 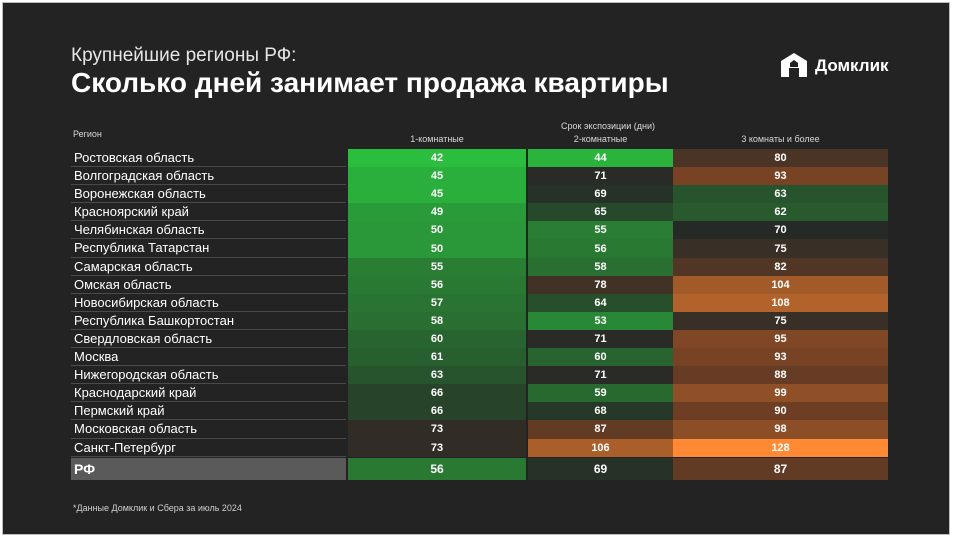 What do you see at coordinates (600, 447) in the screenshot?
I see `heatmap-cell: 106` at bounding box center [600, 447].